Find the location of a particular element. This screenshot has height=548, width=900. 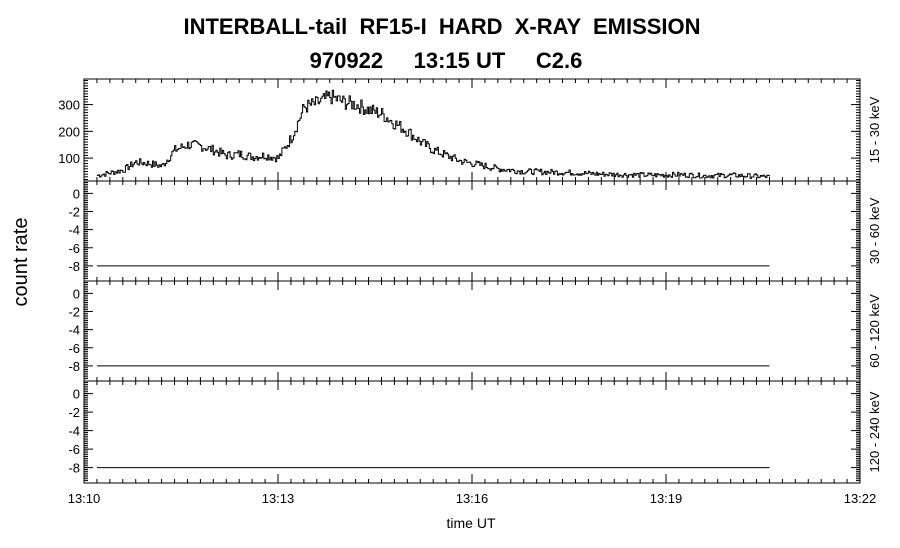

y-tick-label: 300 is located at coordinates (69, 105).